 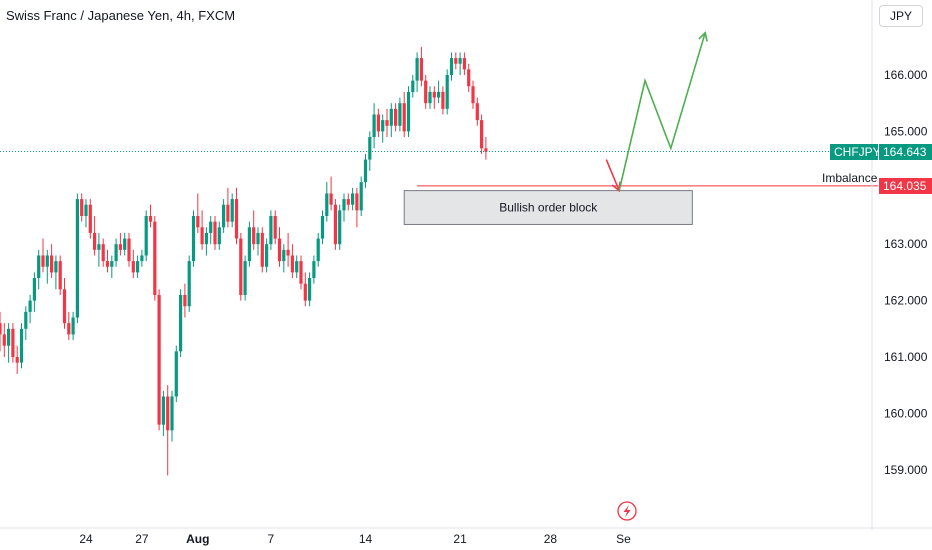 What do you see at coordinates (901, 16) in the screenshot?
I see `currency-button: JPY` at bounding box center [901, 16].